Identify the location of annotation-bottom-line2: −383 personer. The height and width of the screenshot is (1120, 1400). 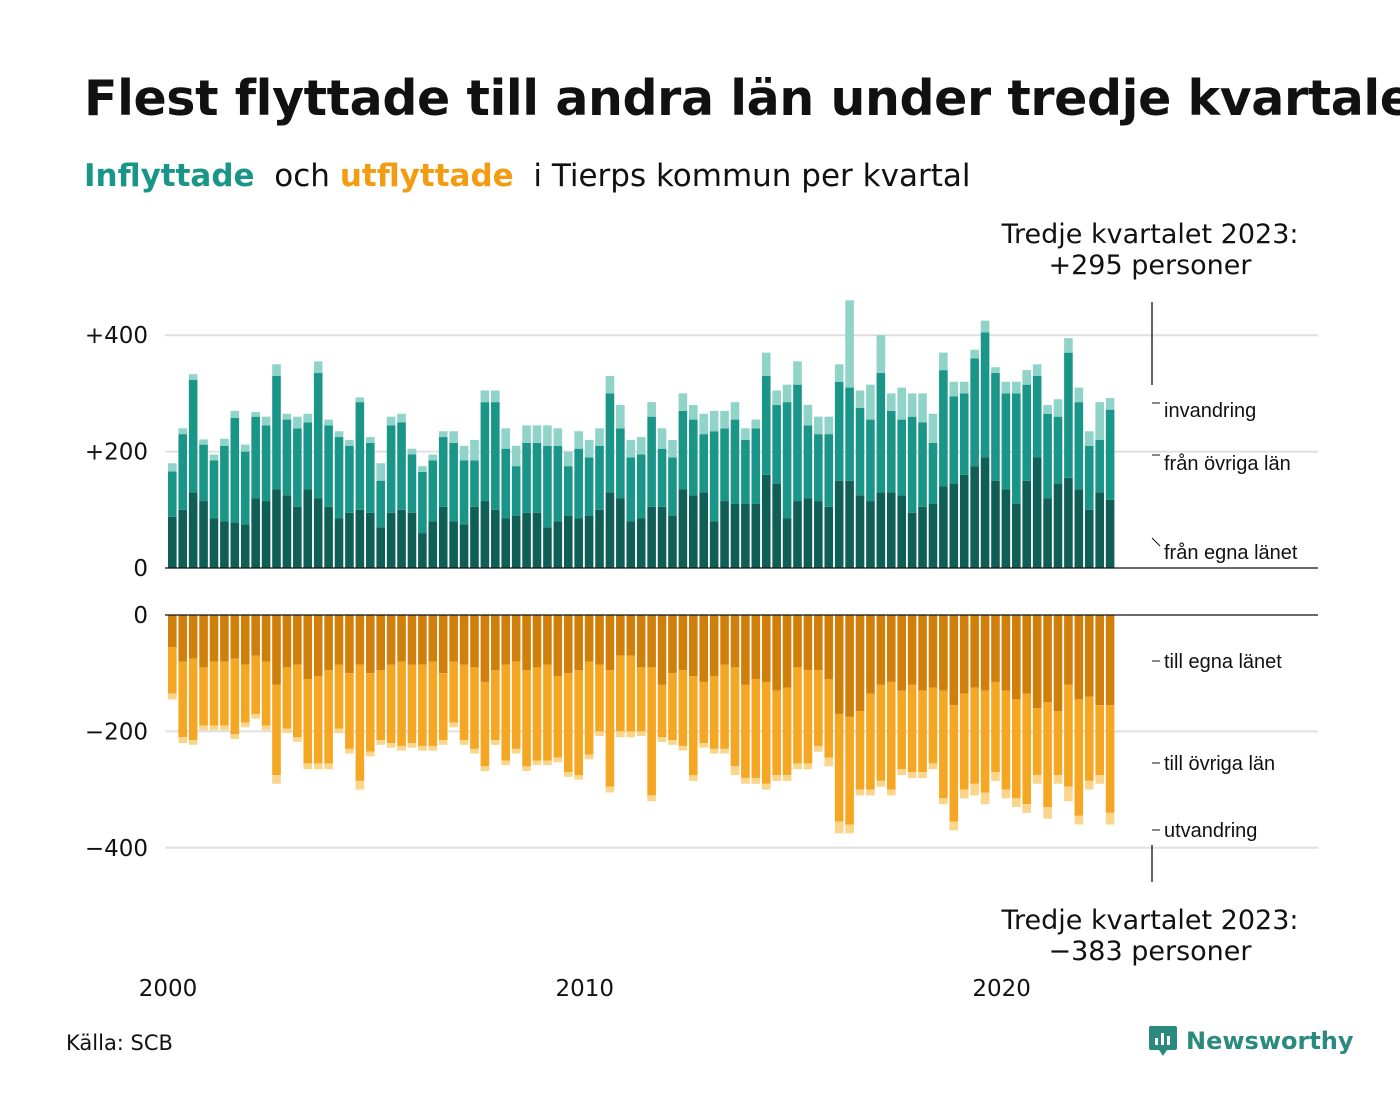
(1150, 951).